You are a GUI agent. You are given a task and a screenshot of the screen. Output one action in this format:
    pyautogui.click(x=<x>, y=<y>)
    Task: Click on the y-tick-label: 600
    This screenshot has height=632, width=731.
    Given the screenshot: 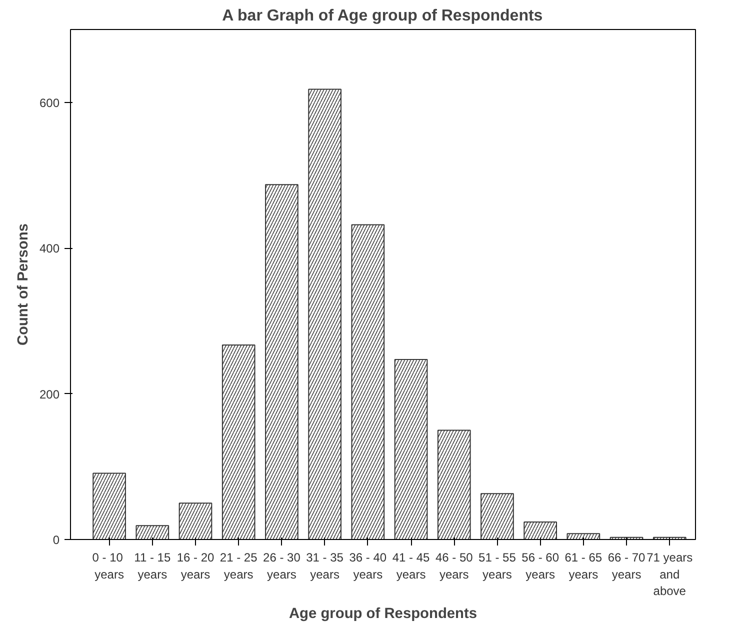 What is the action you would take?
    pyautogui.click(x=49, y=103)
    